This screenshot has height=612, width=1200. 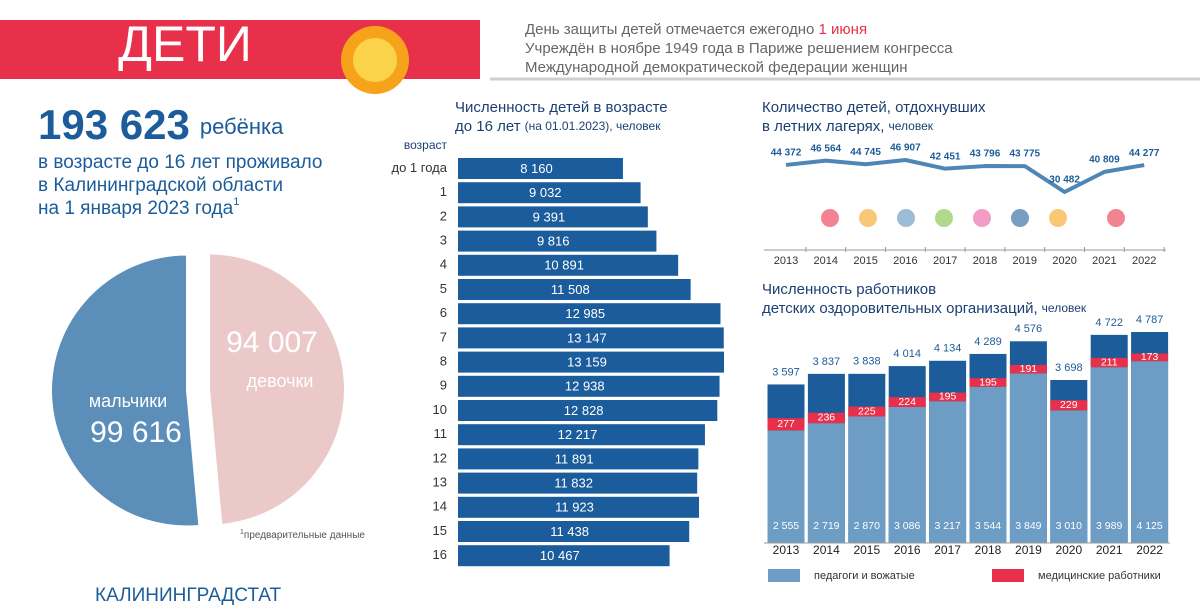 What do you see at coordinates (786, 372) in the screenshot?
I see `total-label: 3 597` at bounding box center [786, 372].